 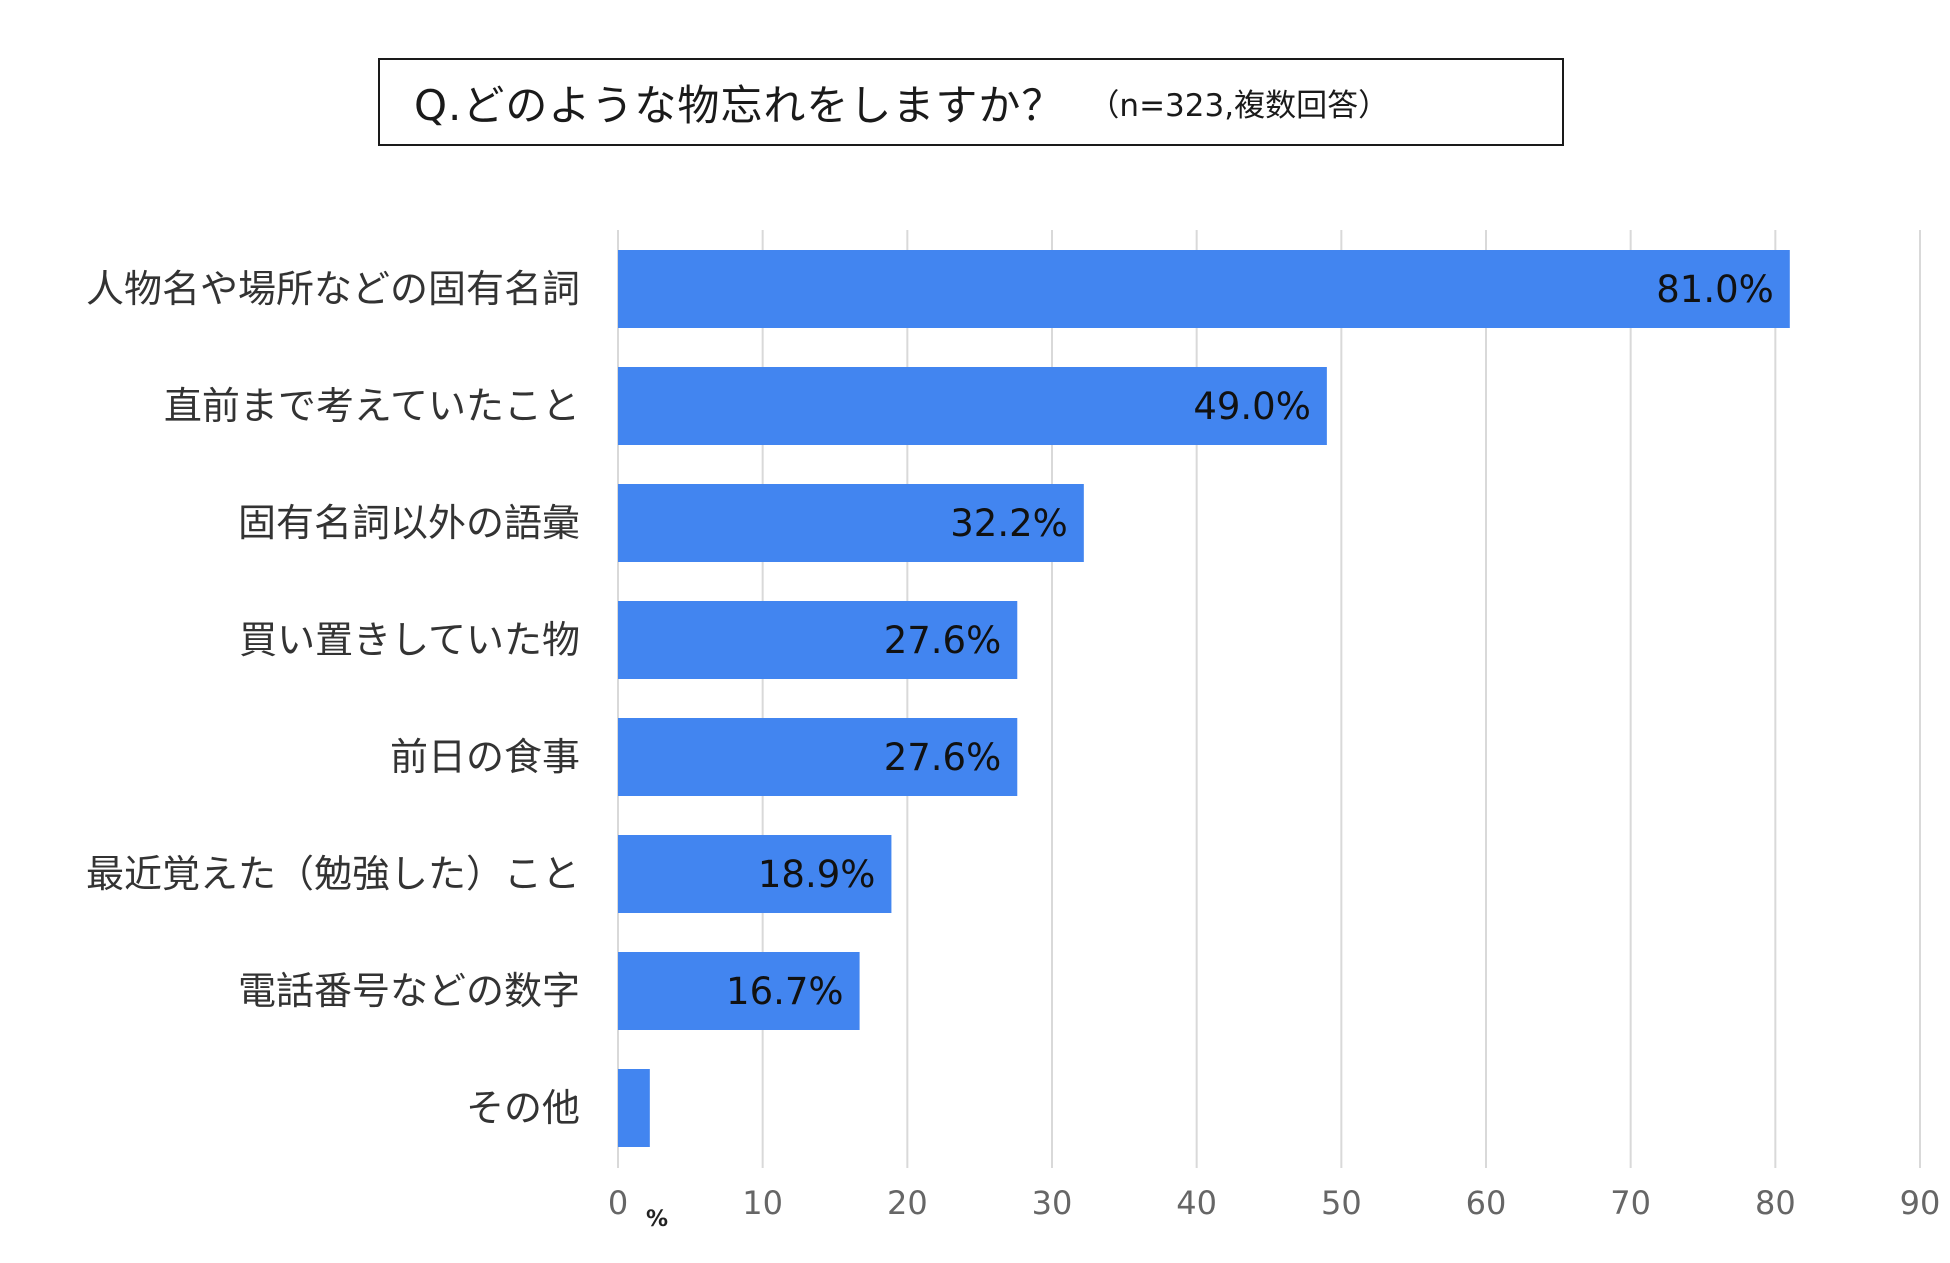 I want to click on category-label: 電話番号などの数字, so click(x=409, y=991).